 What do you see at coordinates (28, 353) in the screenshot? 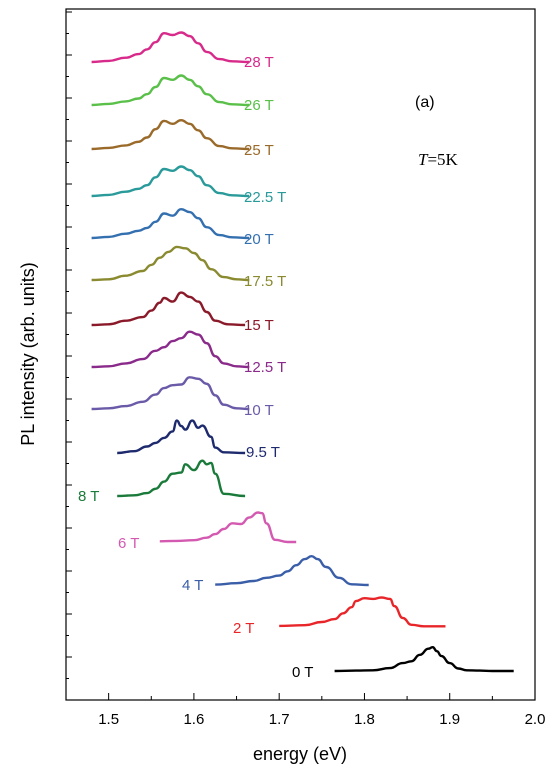
I see `y-axis-title: PL intensity (arb. units)` at bounding box center [28, 353].